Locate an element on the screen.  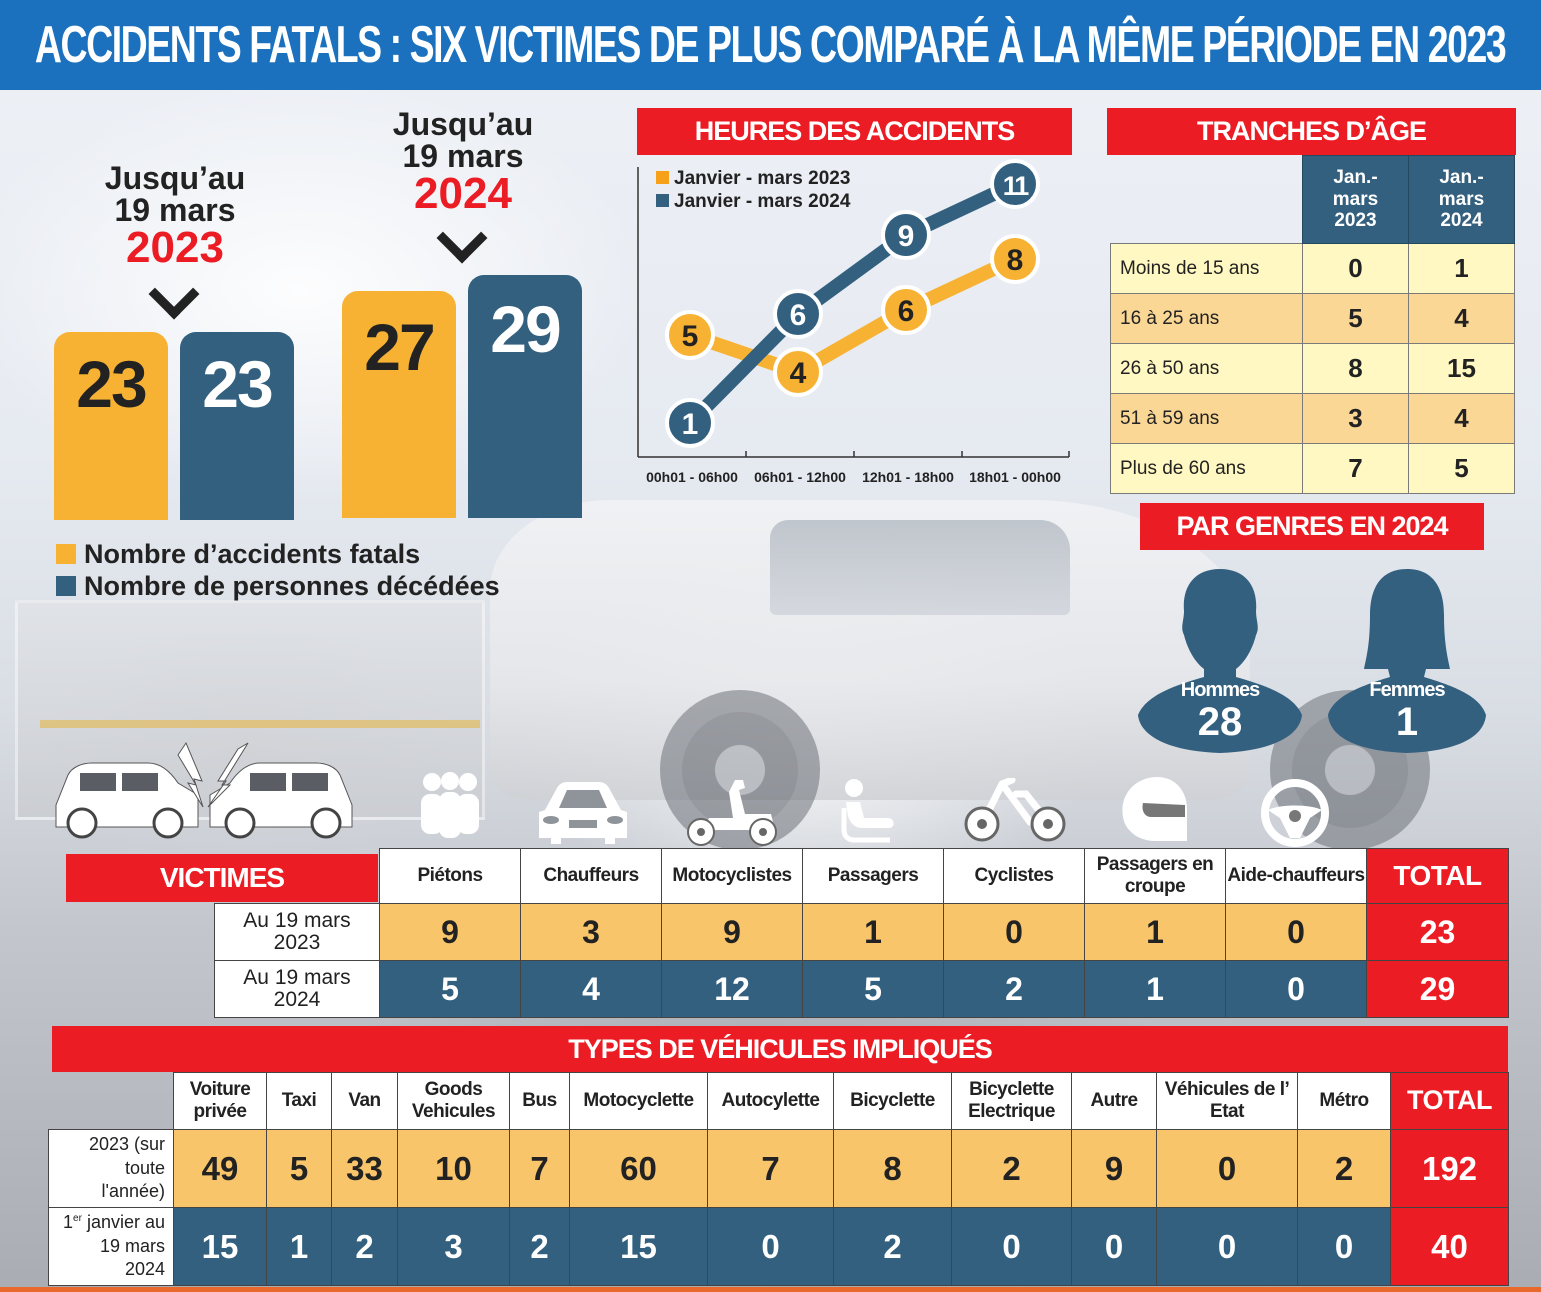
women-figure: Femmes 1 is located at coordinates (1407, 660).